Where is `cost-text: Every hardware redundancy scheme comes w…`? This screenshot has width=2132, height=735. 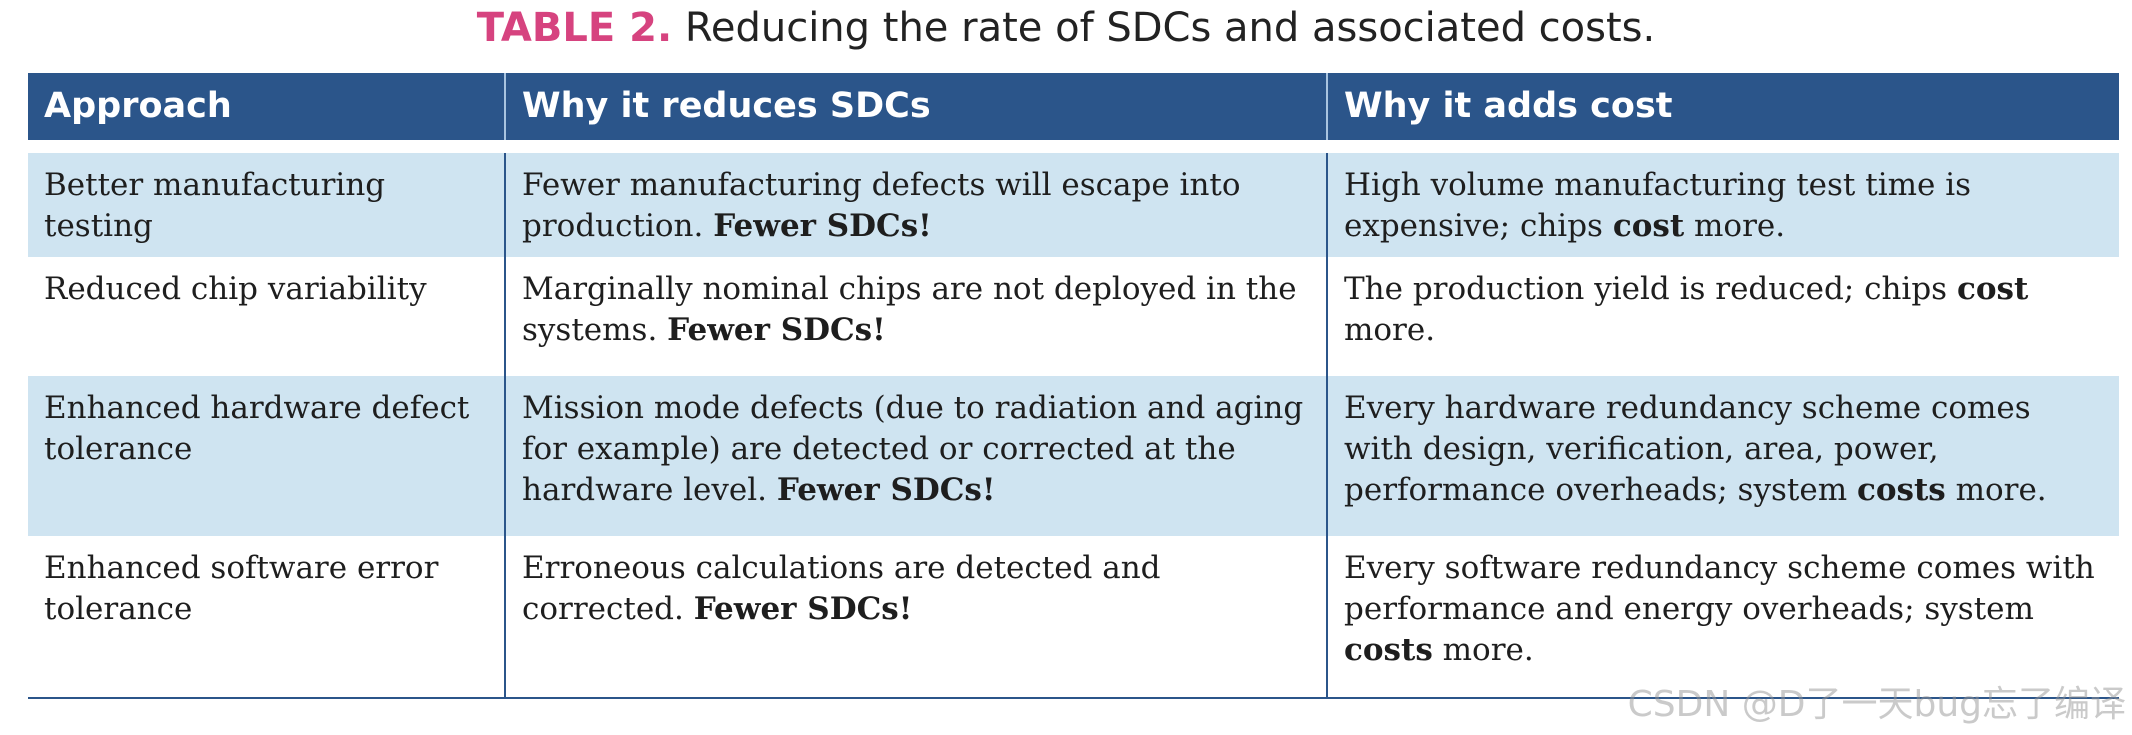
cost-text: Every hardware redundancy scheme comes w… is located at coordinates (1687, 449).